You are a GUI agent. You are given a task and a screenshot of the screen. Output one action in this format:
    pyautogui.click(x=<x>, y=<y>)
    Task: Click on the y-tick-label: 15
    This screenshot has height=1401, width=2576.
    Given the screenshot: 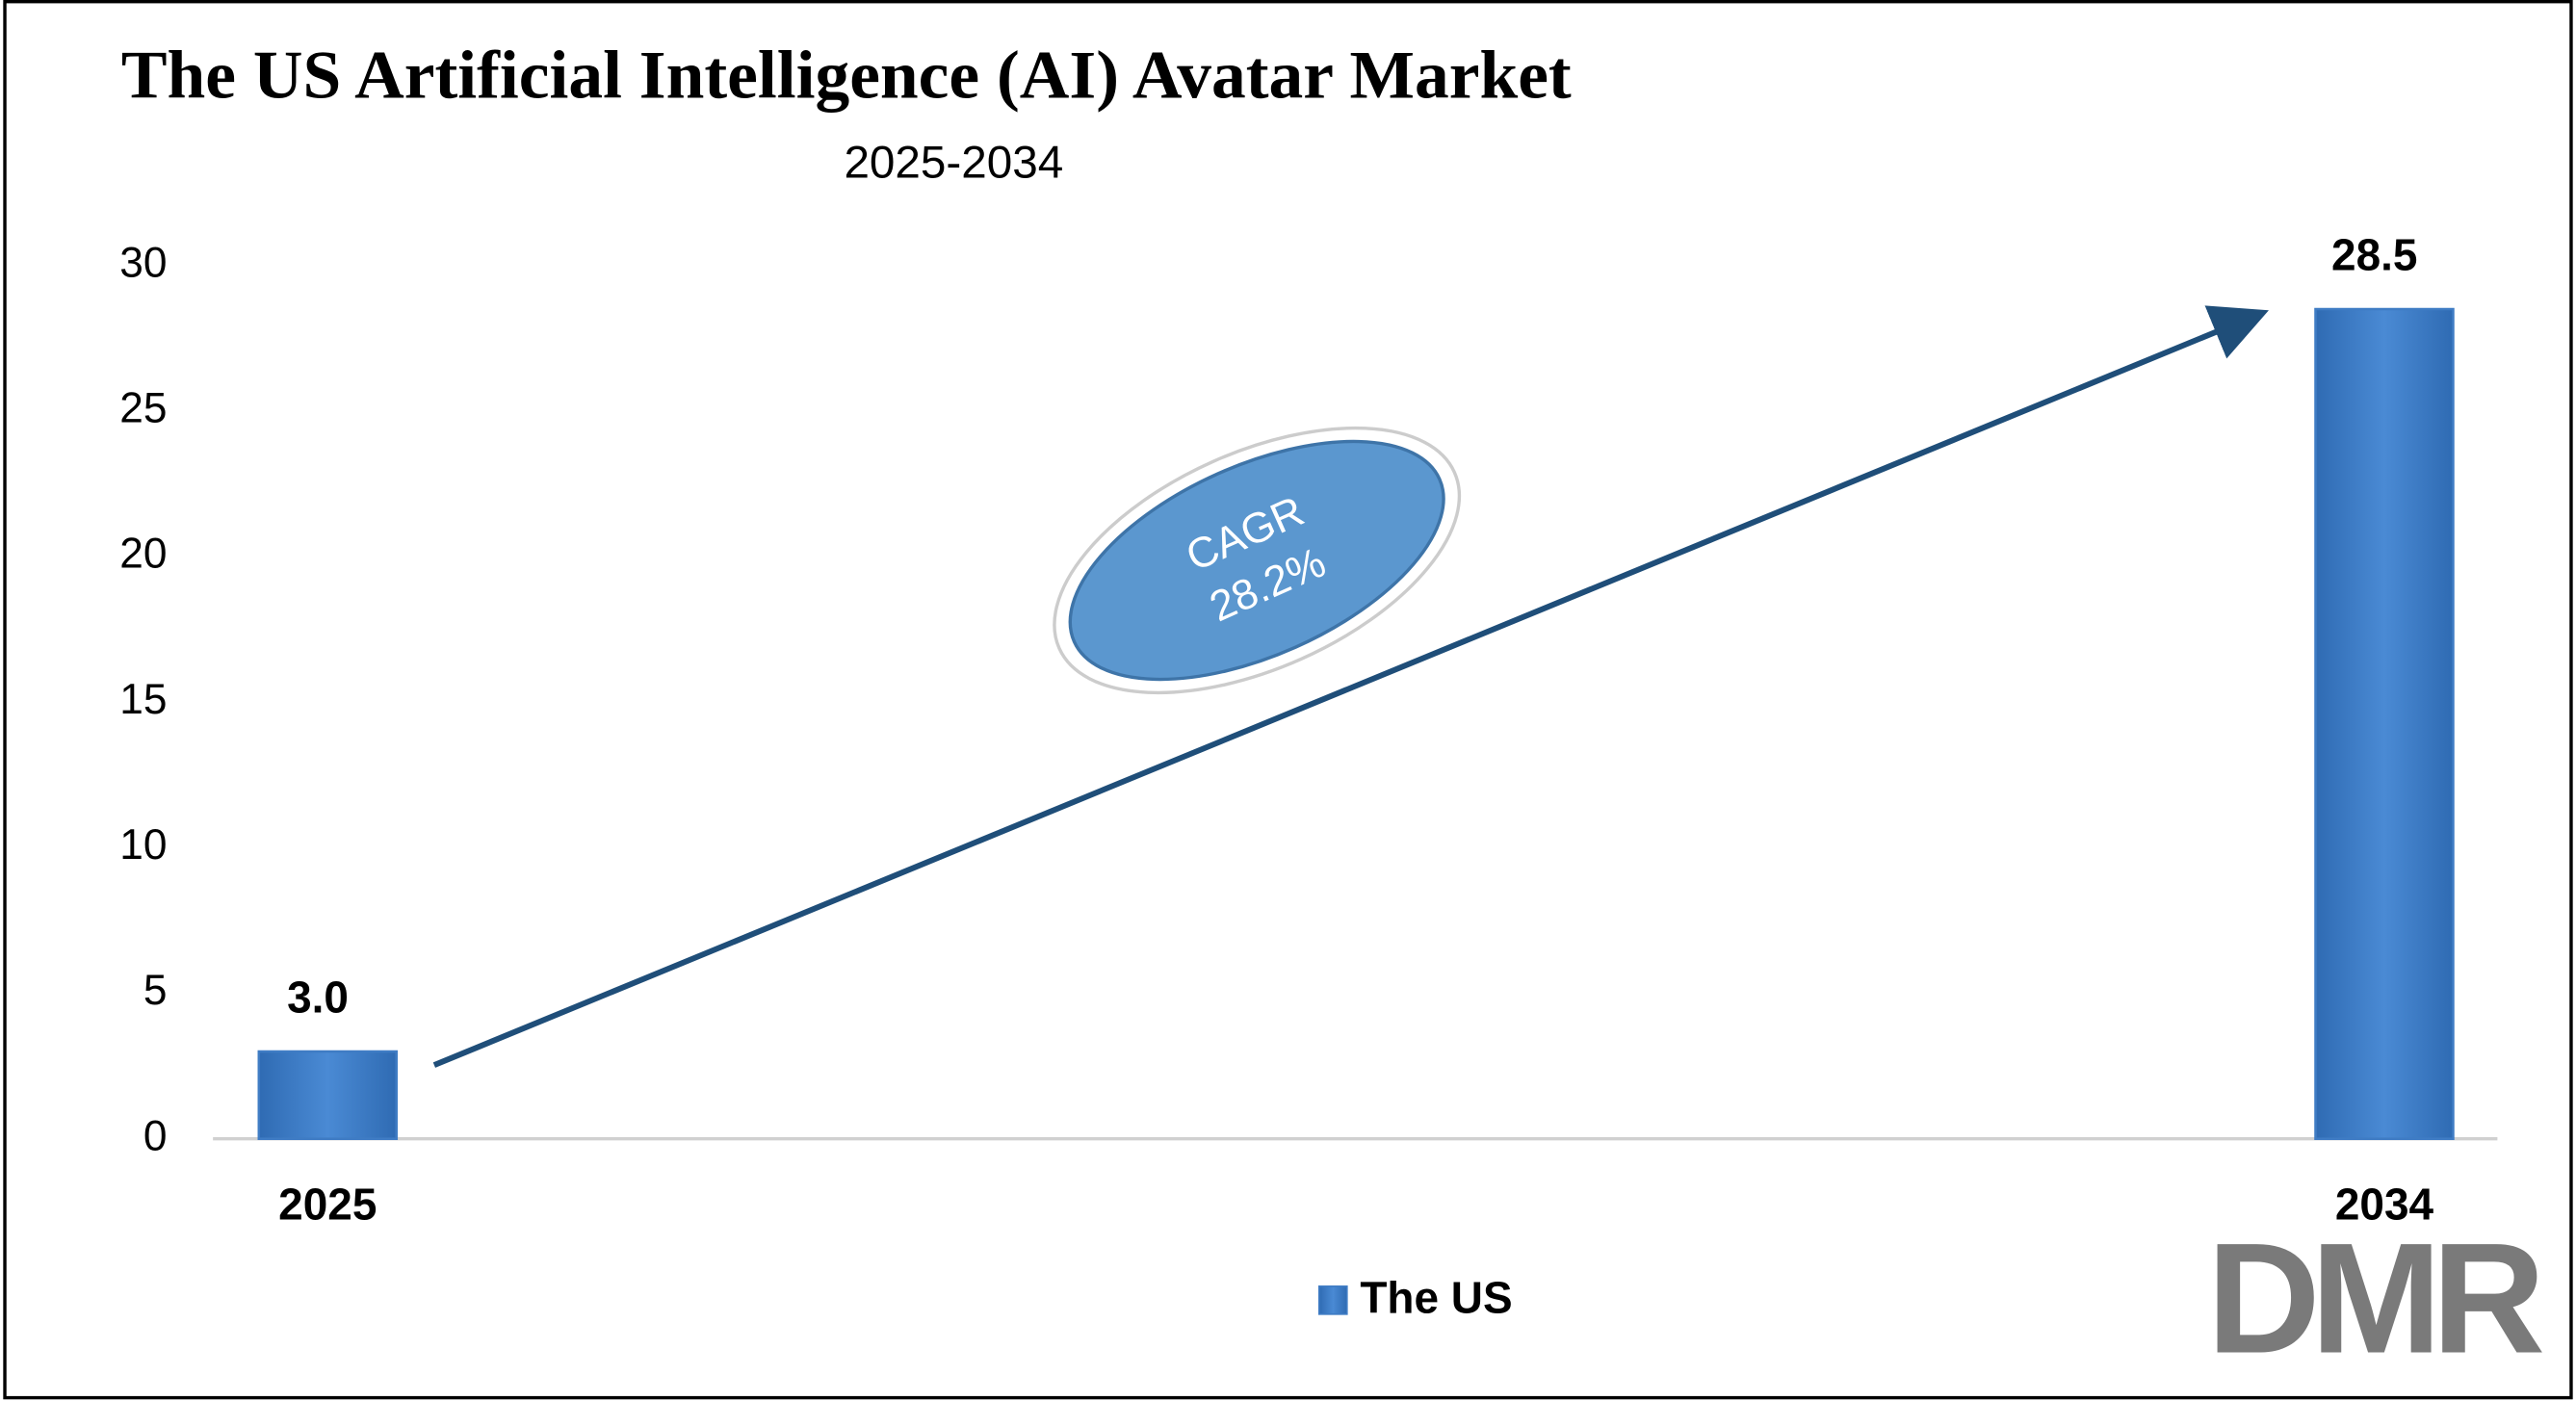 What is the action you would take?
    pyautogui.click(x=143, y=700)
    